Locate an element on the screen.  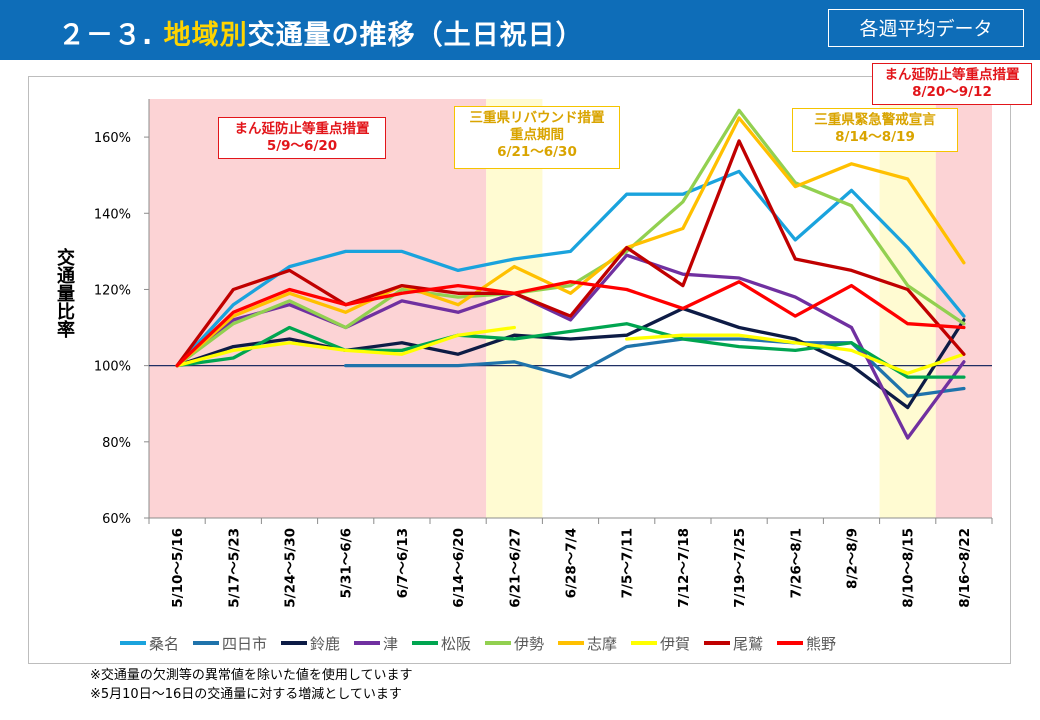
series-熊野 is located at coordinates (570, 324).